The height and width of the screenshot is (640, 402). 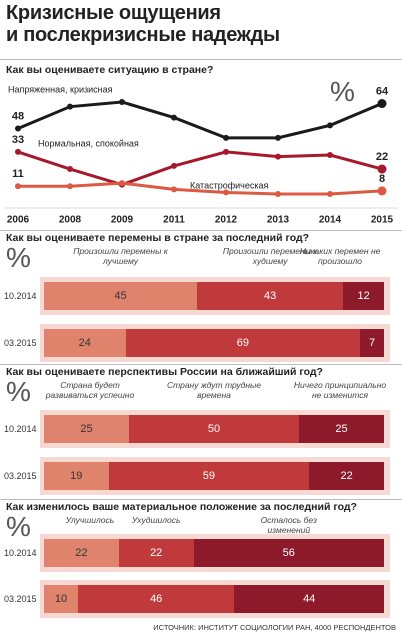 I want to click on bar-segment: 46, so click(x=156, y=599).